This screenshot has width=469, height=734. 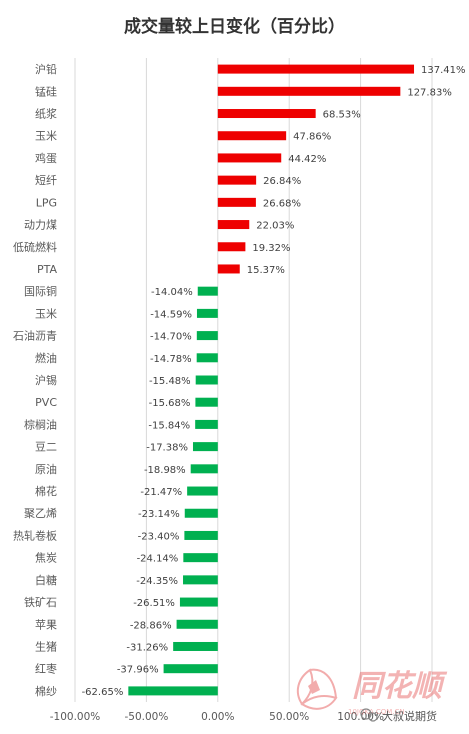 What do you see at coordinates (307, 159) in the screenshot?
I see `data-label: 44.42%` at bounding box center [307, 159].